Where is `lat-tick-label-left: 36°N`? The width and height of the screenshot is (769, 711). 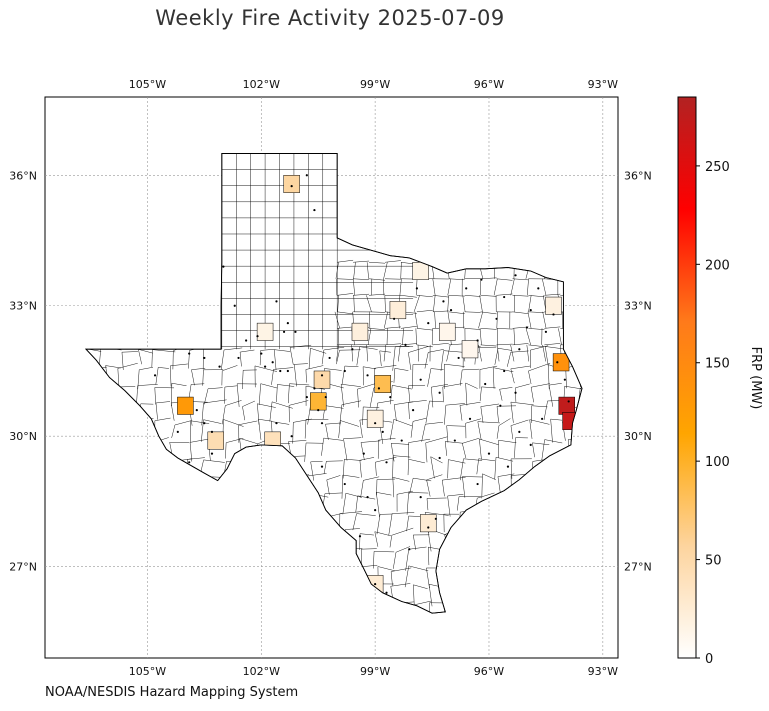 lat-tick-label-left: 36°N is located at coordinates (23, 175).